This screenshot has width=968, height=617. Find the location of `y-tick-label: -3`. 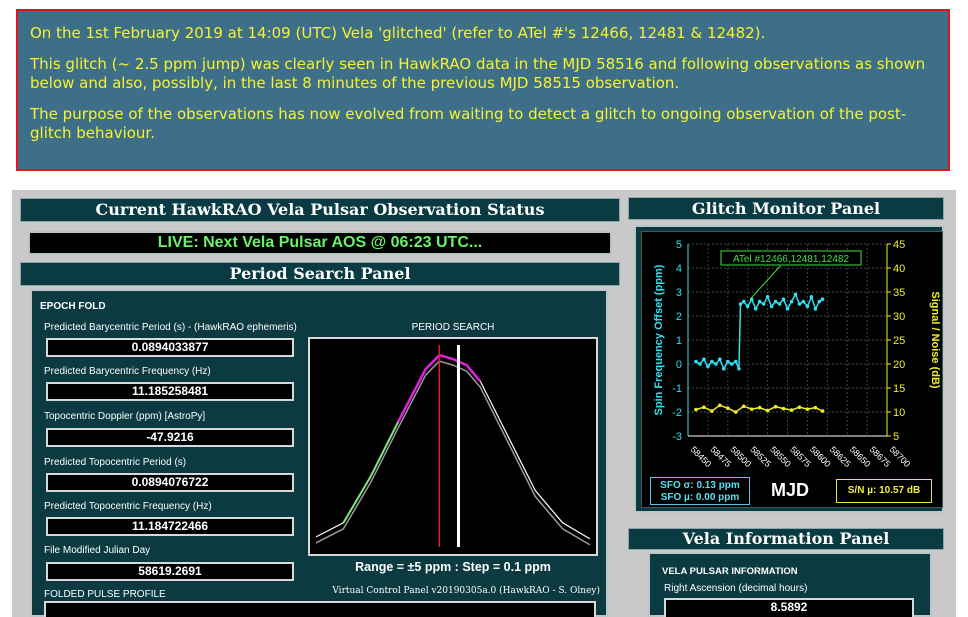

y-tick-label: -3 is located at coordinates (677, 437).